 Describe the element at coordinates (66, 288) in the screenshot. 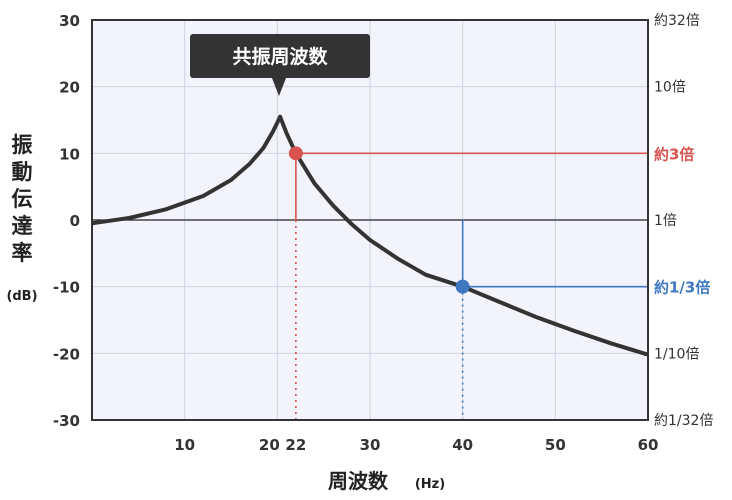

I see `y-tick-label: -10` at that location.